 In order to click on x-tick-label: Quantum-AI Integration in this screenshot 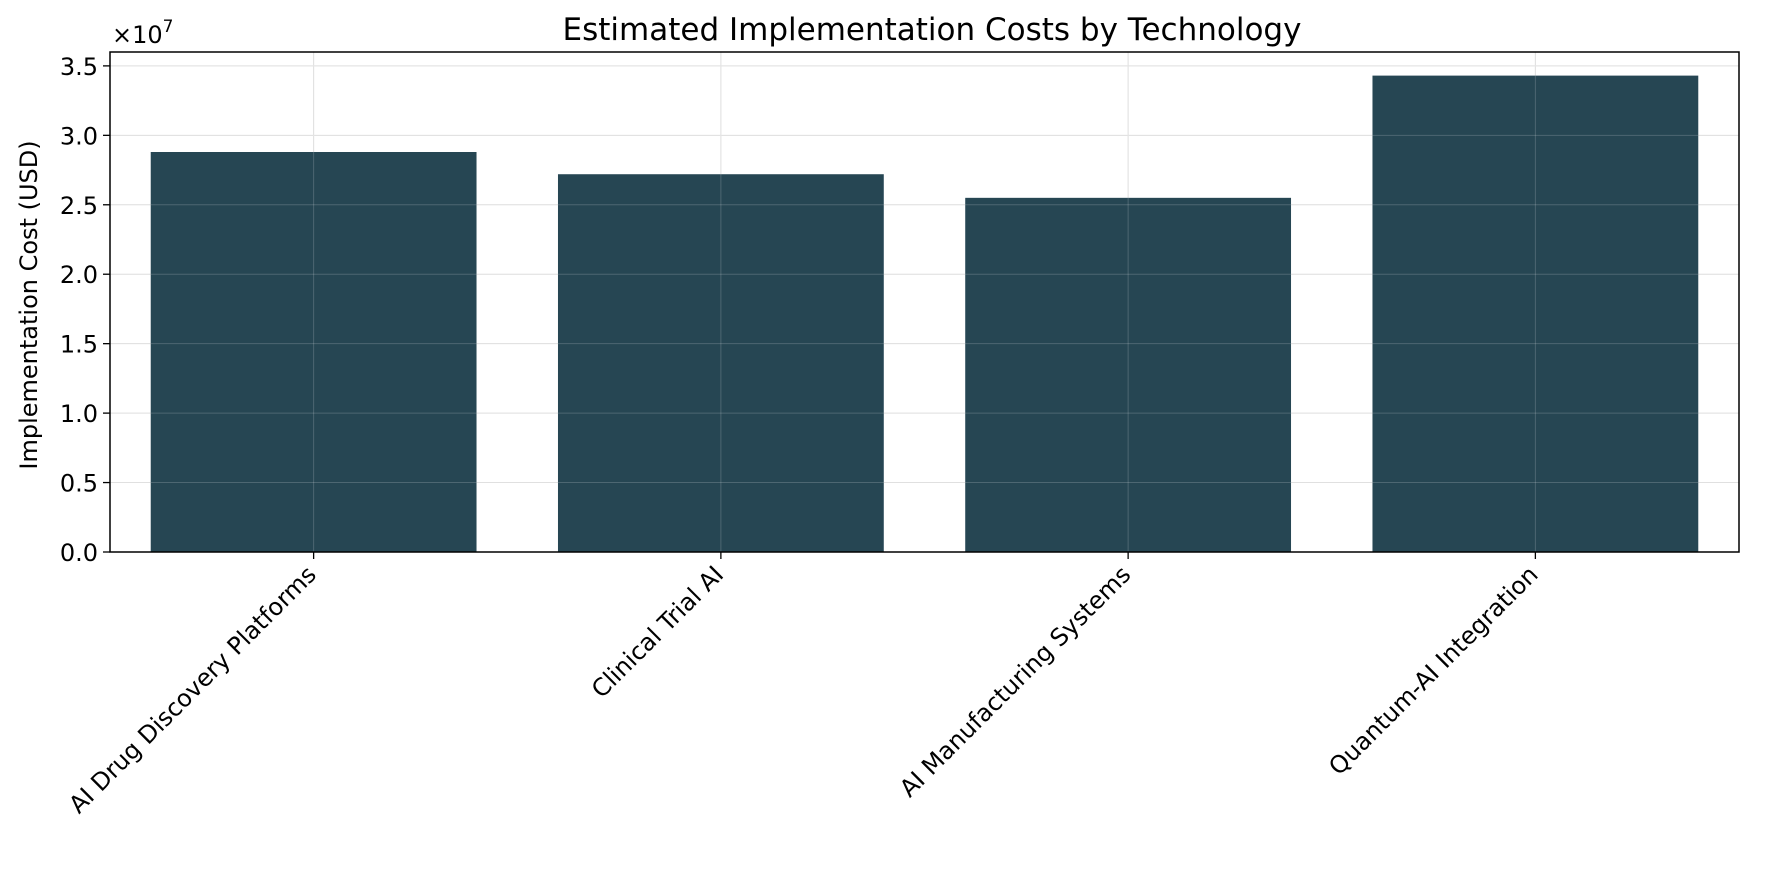, I will do `click(1433, 670)`.